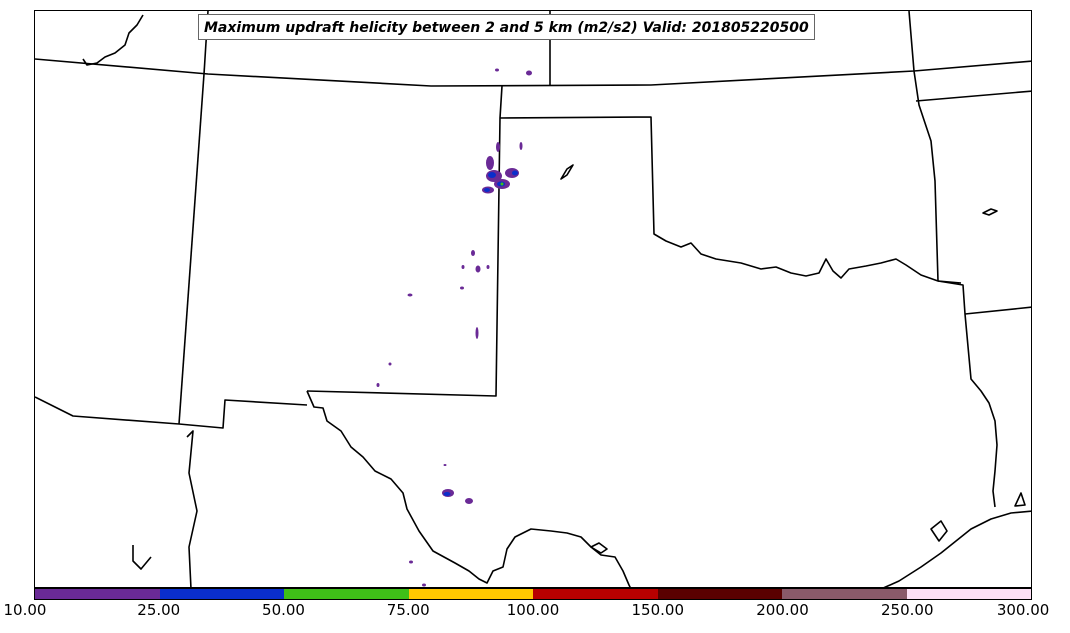 The height and width of the screenshot is (633, 1070). I want to click on colorbar-tick-label: 200.00, so click(782, 610).